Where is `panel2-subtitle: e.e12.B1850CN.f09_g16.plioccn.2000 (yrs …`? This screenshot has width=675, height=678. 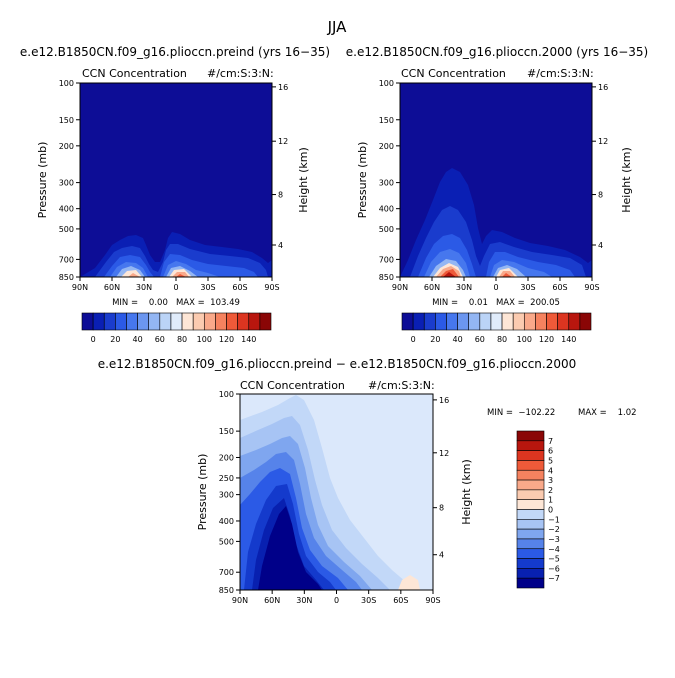 panel2-subtitle: e.e12.B1850CN.f09_g16.plioccn.2000 (yrs … is located at coordinates (497, 52).